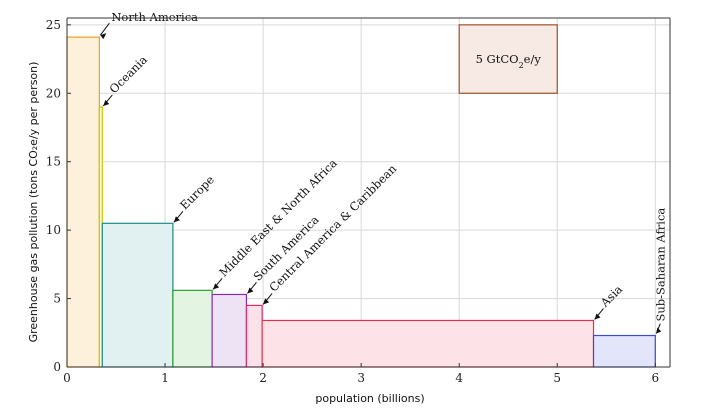 This screenshot has height=412, width=720. Describe the element at coordinates (192, 328) in the screenshot. I see `bar-middle-east-and-north-africa` at that location.